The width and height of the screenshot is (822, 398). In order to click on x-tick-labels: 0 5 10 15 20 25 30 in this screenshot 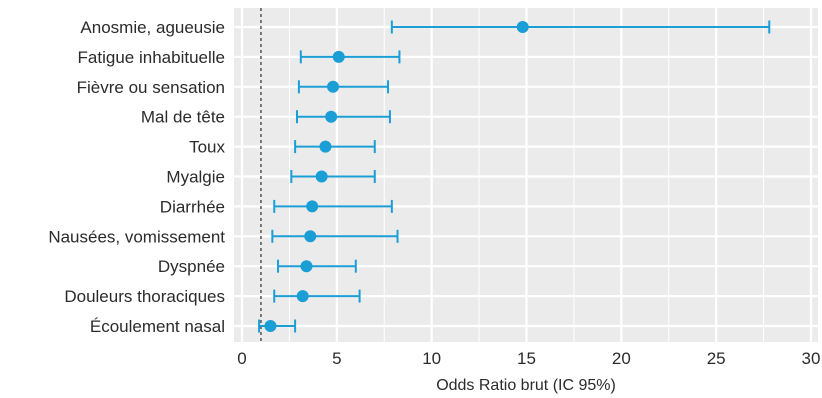, I will do `click(528, 358)`.